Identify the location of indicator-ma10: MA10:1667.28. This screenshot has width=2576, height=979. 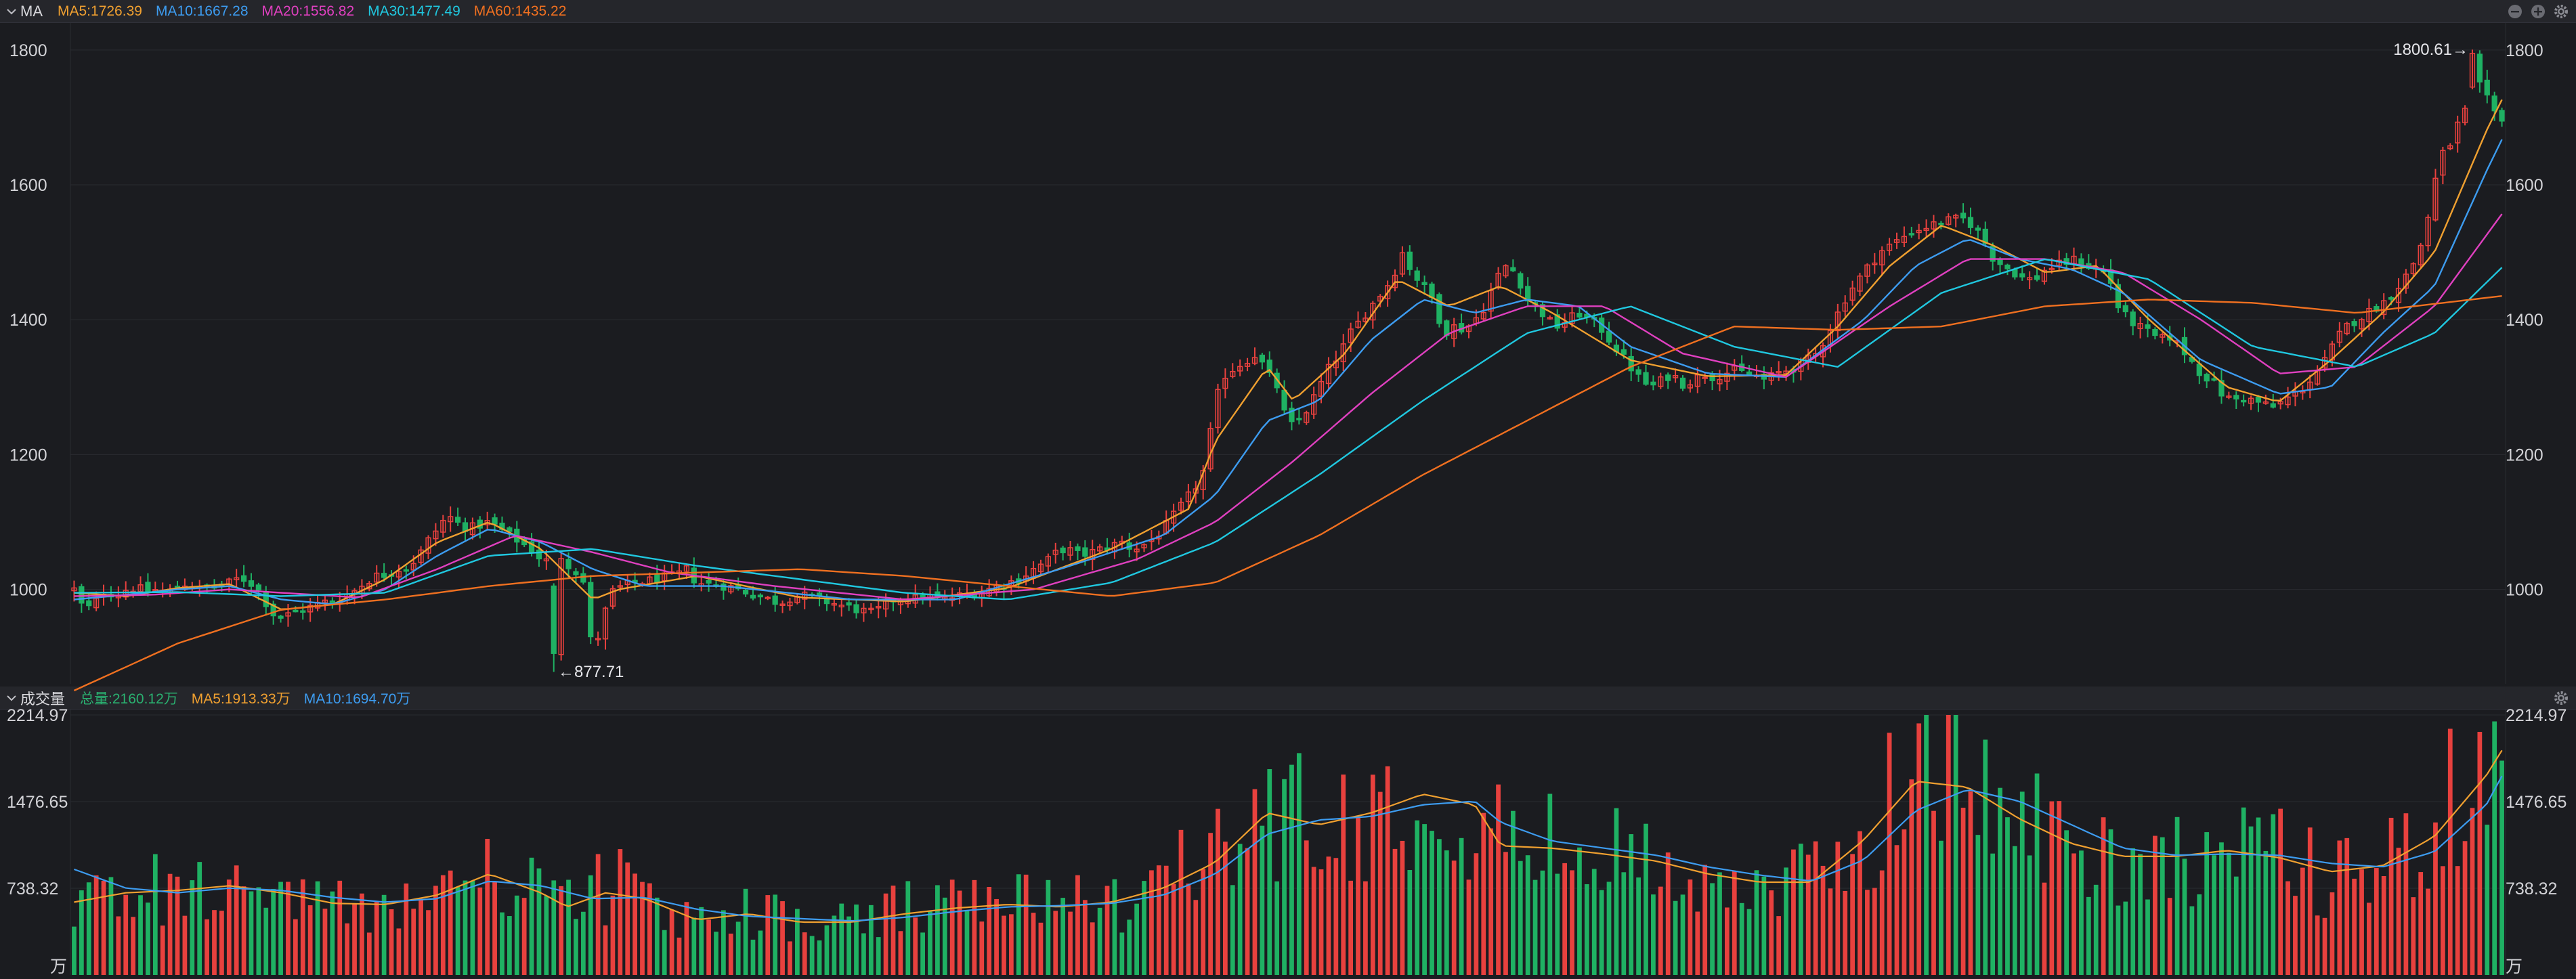
(202, 11).